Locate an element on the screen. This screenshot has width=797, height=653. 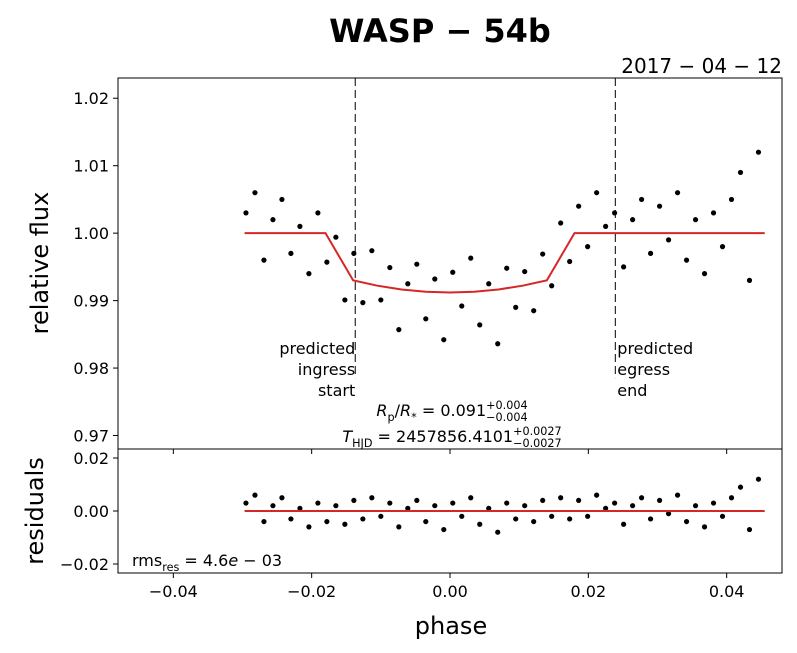
annotation-part: +0.004 is located at coordinates (506, 405).